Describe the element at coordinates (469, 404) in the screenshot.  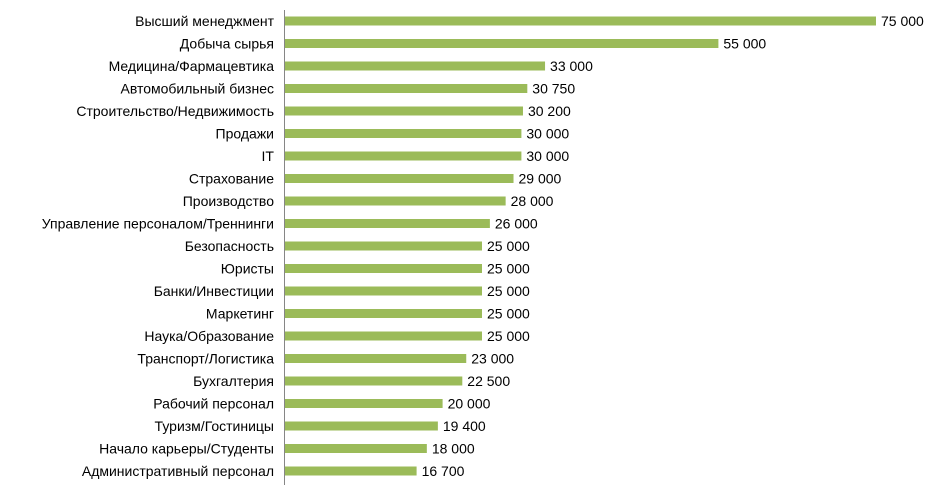
I see `value-label: 20 000` at that location.